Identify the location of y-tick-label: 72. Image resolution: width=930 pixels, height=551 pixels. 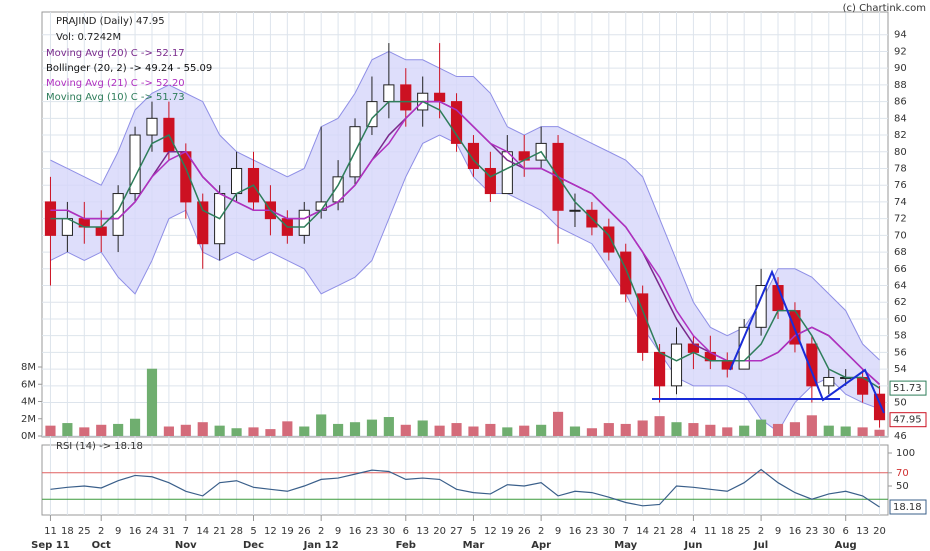
(900, 219).